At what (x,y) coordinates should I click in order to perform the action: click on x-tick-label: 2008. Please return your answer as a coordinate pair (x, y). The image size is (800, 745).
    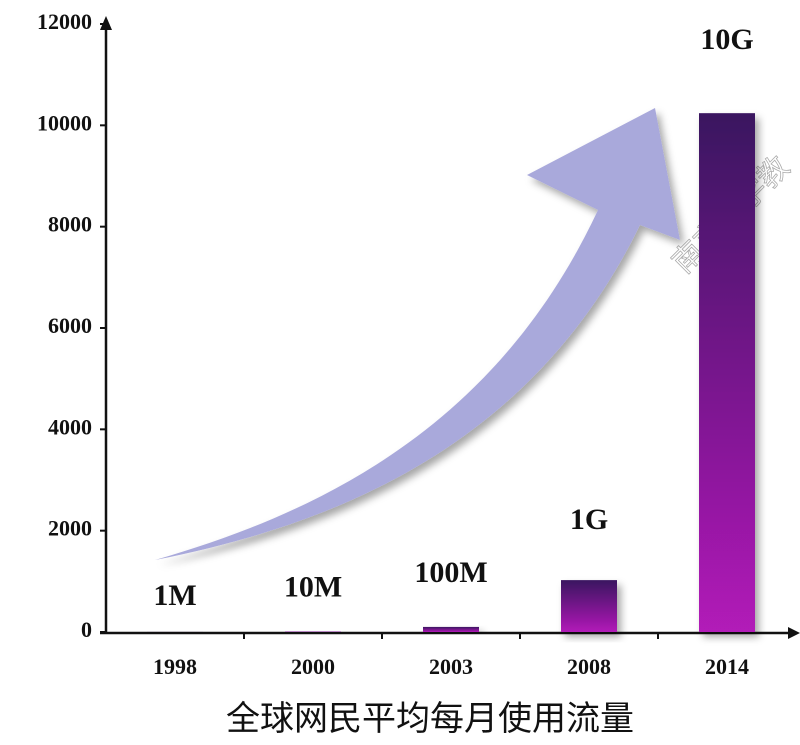
    Looking at the image, I should click on (589, 666).